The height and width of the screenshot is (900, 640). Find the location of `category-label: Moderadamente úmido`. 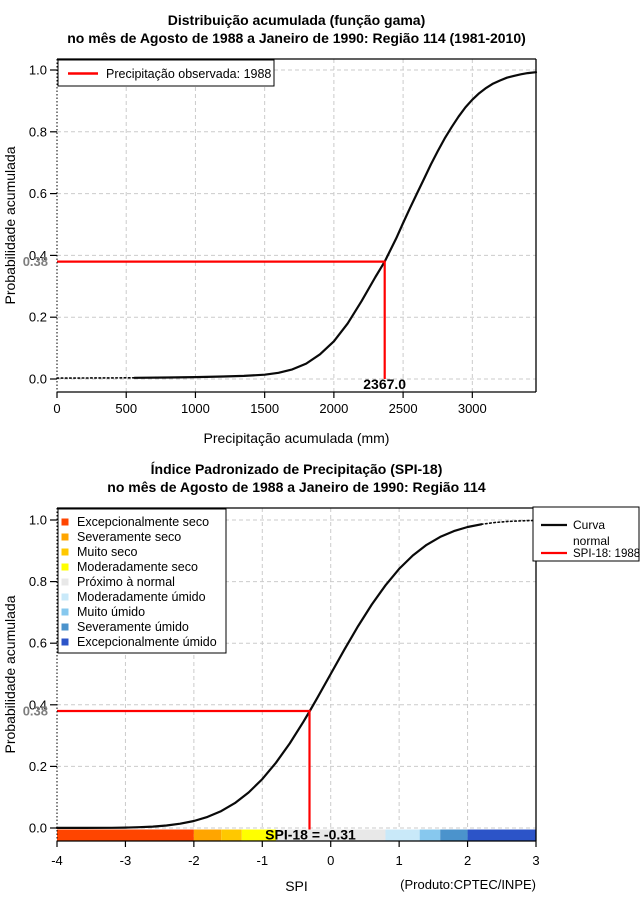

category-label: Moderadamente úmido is located at coordinates (141, 597).